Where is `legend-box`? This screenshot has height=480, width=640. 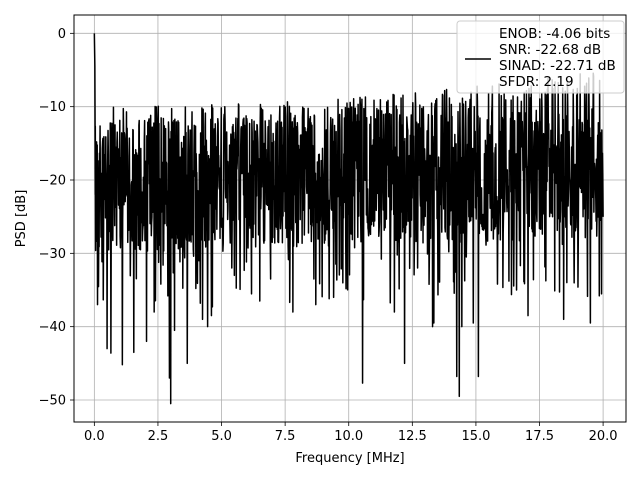 legend-box is located at coordinates (540, 57).